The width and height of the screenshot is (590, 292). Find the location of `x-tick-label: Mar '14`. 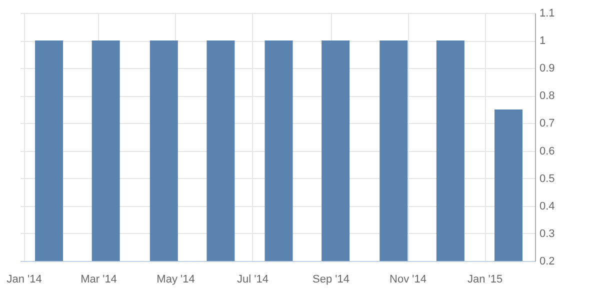

x-tick-label: Mar '14 is located at coordinates (98, 280).